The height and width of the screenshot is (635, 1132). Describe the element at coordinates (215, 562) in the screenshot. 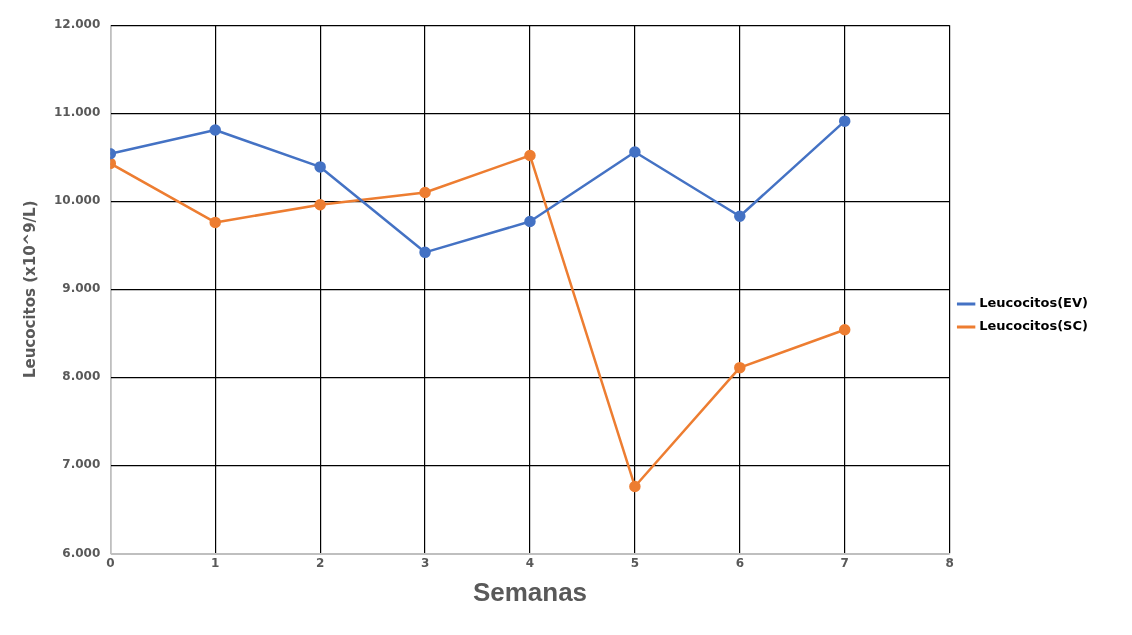

I see `x-tick-label: 1` at that location.